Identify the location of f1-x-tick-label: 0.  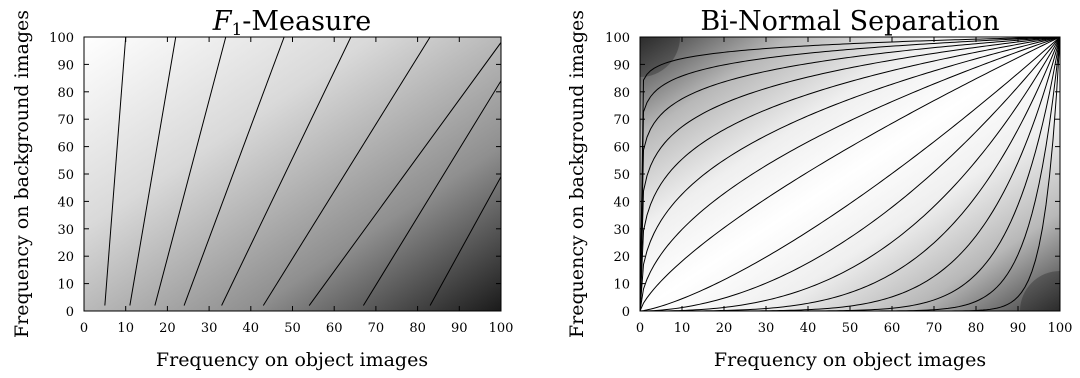
(84, 328).